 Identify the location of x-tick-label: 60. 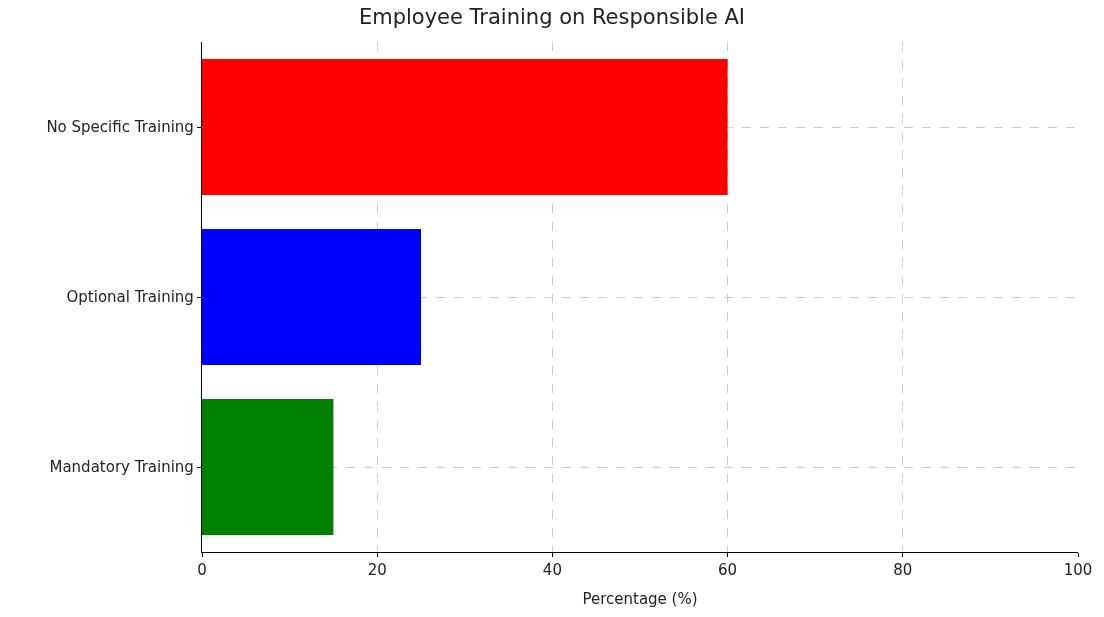
(728, 570).